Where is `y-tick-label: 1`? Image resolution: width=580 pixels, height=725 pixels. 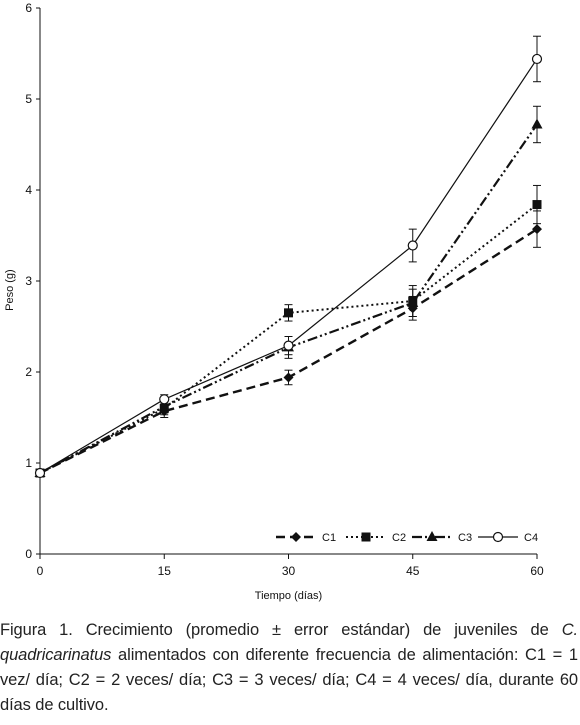
y-tick-label: 1 is located at coordinates (28, 463).